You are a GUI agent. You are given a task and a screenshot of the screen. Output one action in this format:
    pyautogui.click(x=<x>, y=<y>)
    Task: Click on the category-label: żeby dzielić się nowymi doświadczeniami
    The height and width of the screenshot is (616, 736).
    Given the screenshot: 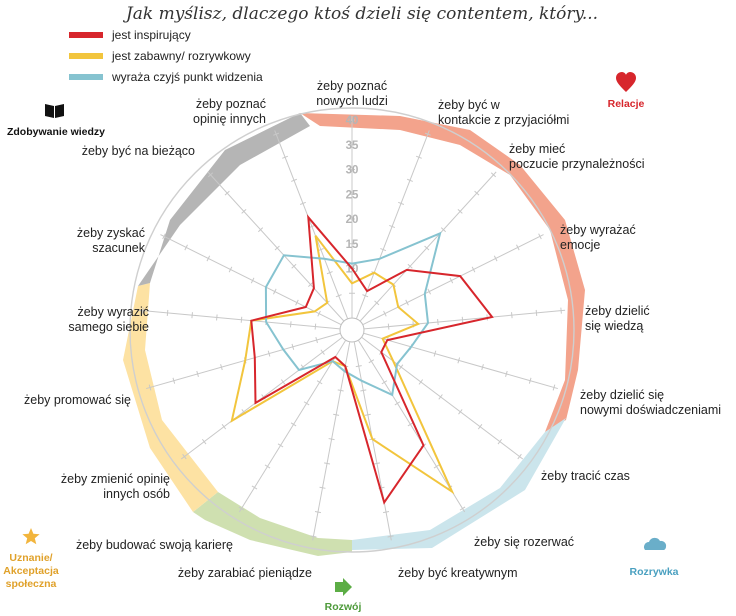 What is the action you would take?
    pyautogui.click(x=650, y=402)
    